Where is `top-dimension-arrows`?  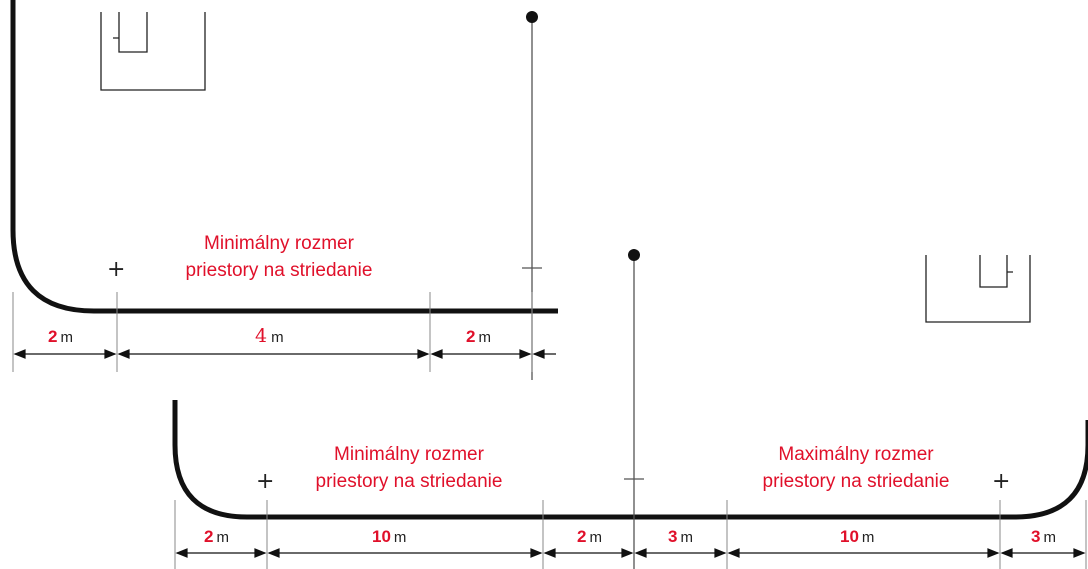 top-dimension-arrows is located at coordinates (284, 354).